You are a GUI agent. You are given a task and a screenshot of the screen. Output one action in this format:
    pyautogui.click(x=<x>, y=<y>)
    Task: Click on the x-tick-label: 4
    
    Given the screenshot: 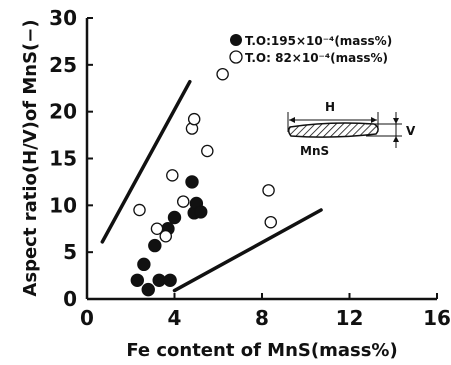 What is the action you would take?
    pyautogui.click(x=175, y=318)
    